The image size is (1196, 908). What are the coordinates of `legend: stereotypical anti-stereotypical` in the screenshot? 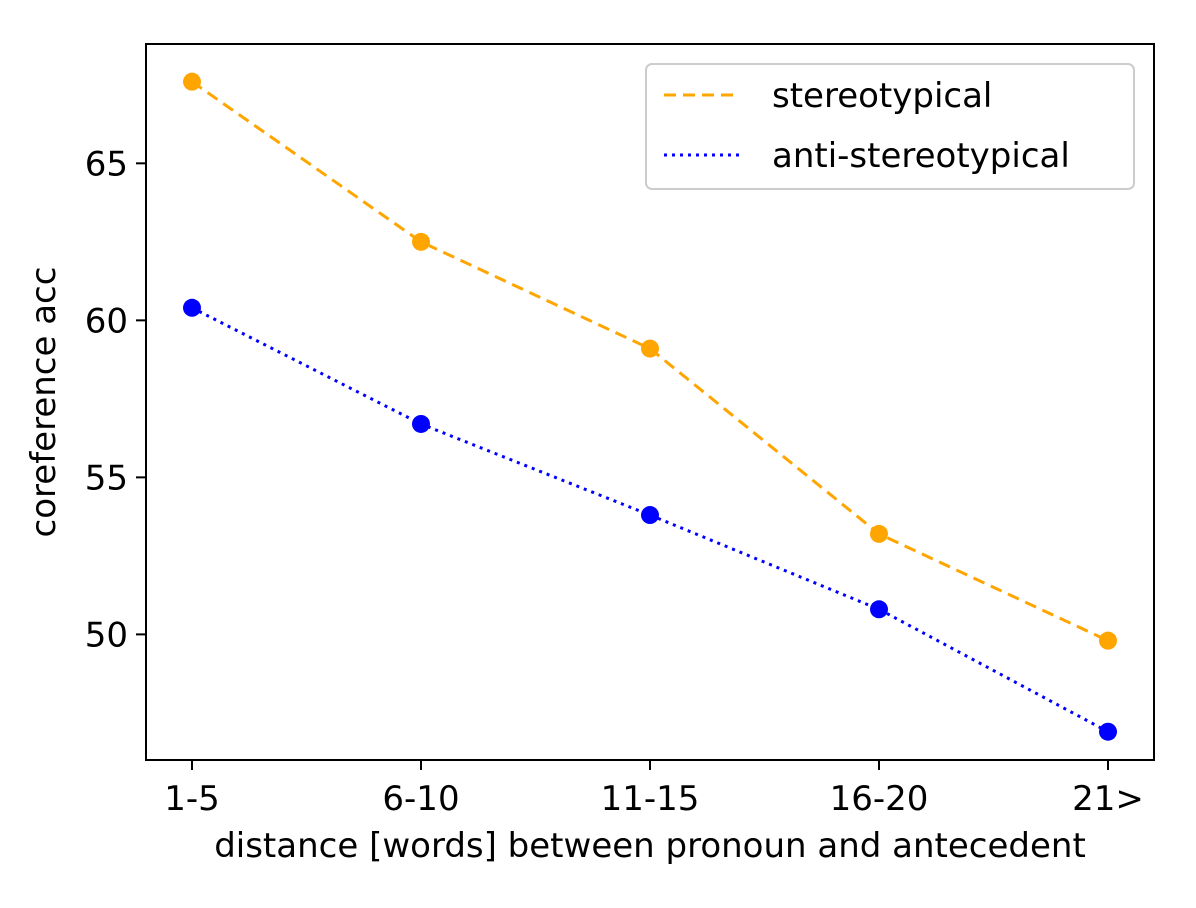 It's located at (890, 126).